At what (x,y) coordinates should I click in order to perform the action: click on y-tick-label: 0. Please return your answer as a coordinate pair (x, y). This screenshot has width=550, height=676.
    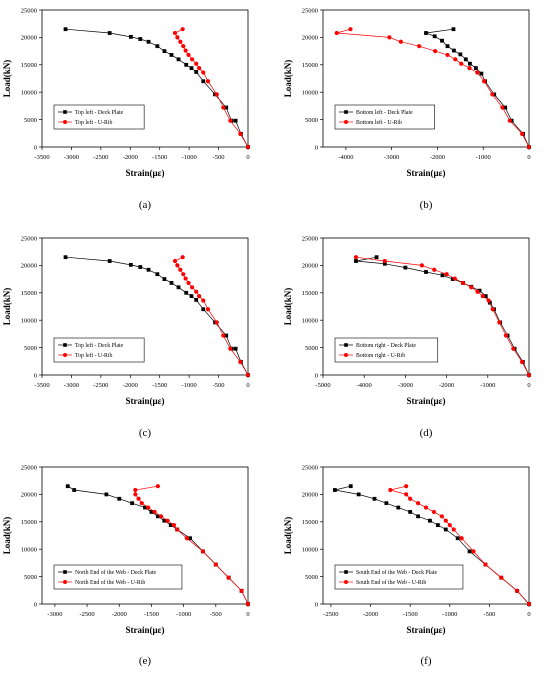
    Looking at the image, I should click on (35, 147).